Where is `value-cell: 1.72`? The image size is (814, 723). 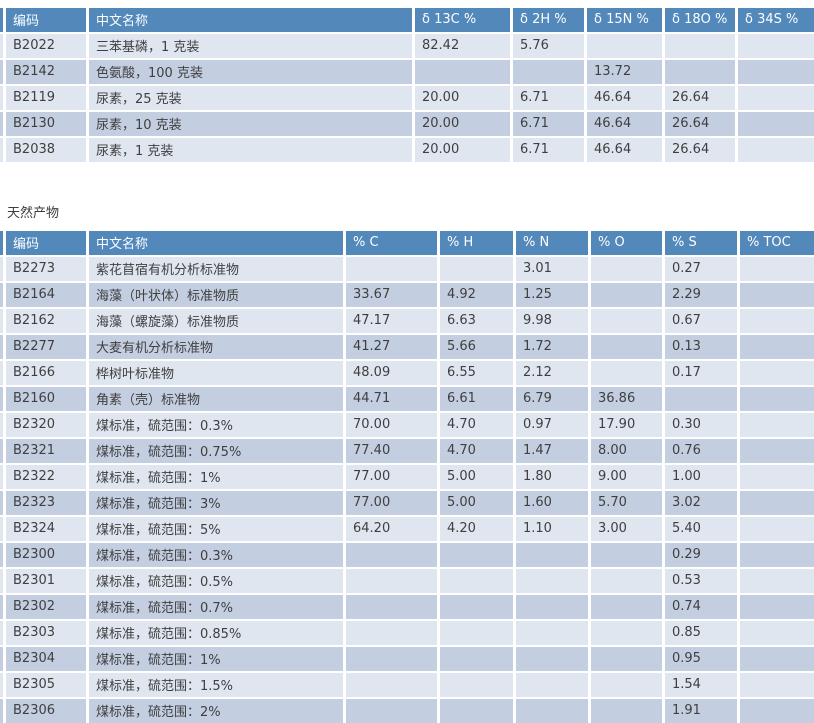 value-cell: 1.72 is located at coordinates (553, 348).